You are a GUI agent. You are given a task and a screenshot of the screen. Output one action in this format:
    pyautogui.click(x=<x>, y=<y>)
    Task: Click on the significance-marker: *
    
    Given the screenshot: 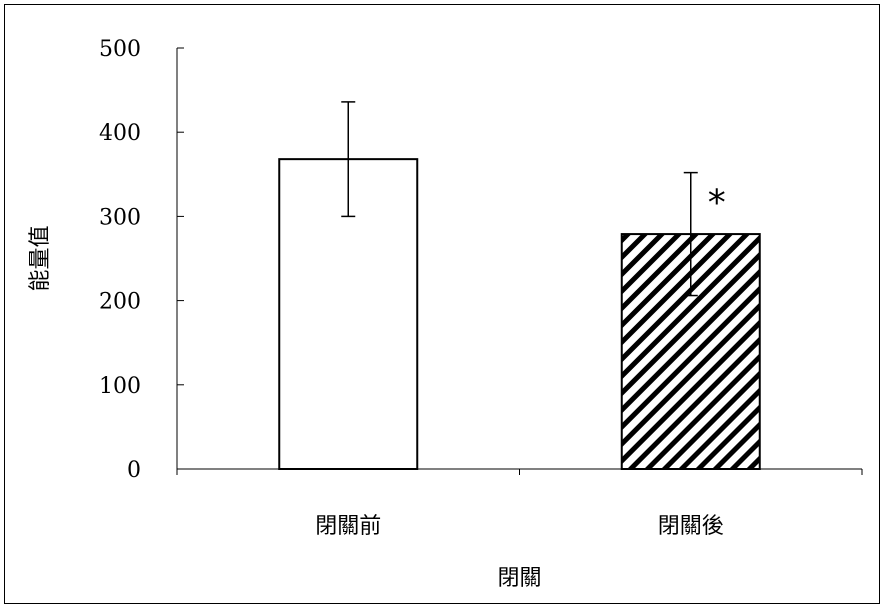 What is the action you would take?
    pyautogui.click(x=717, y=203)
    